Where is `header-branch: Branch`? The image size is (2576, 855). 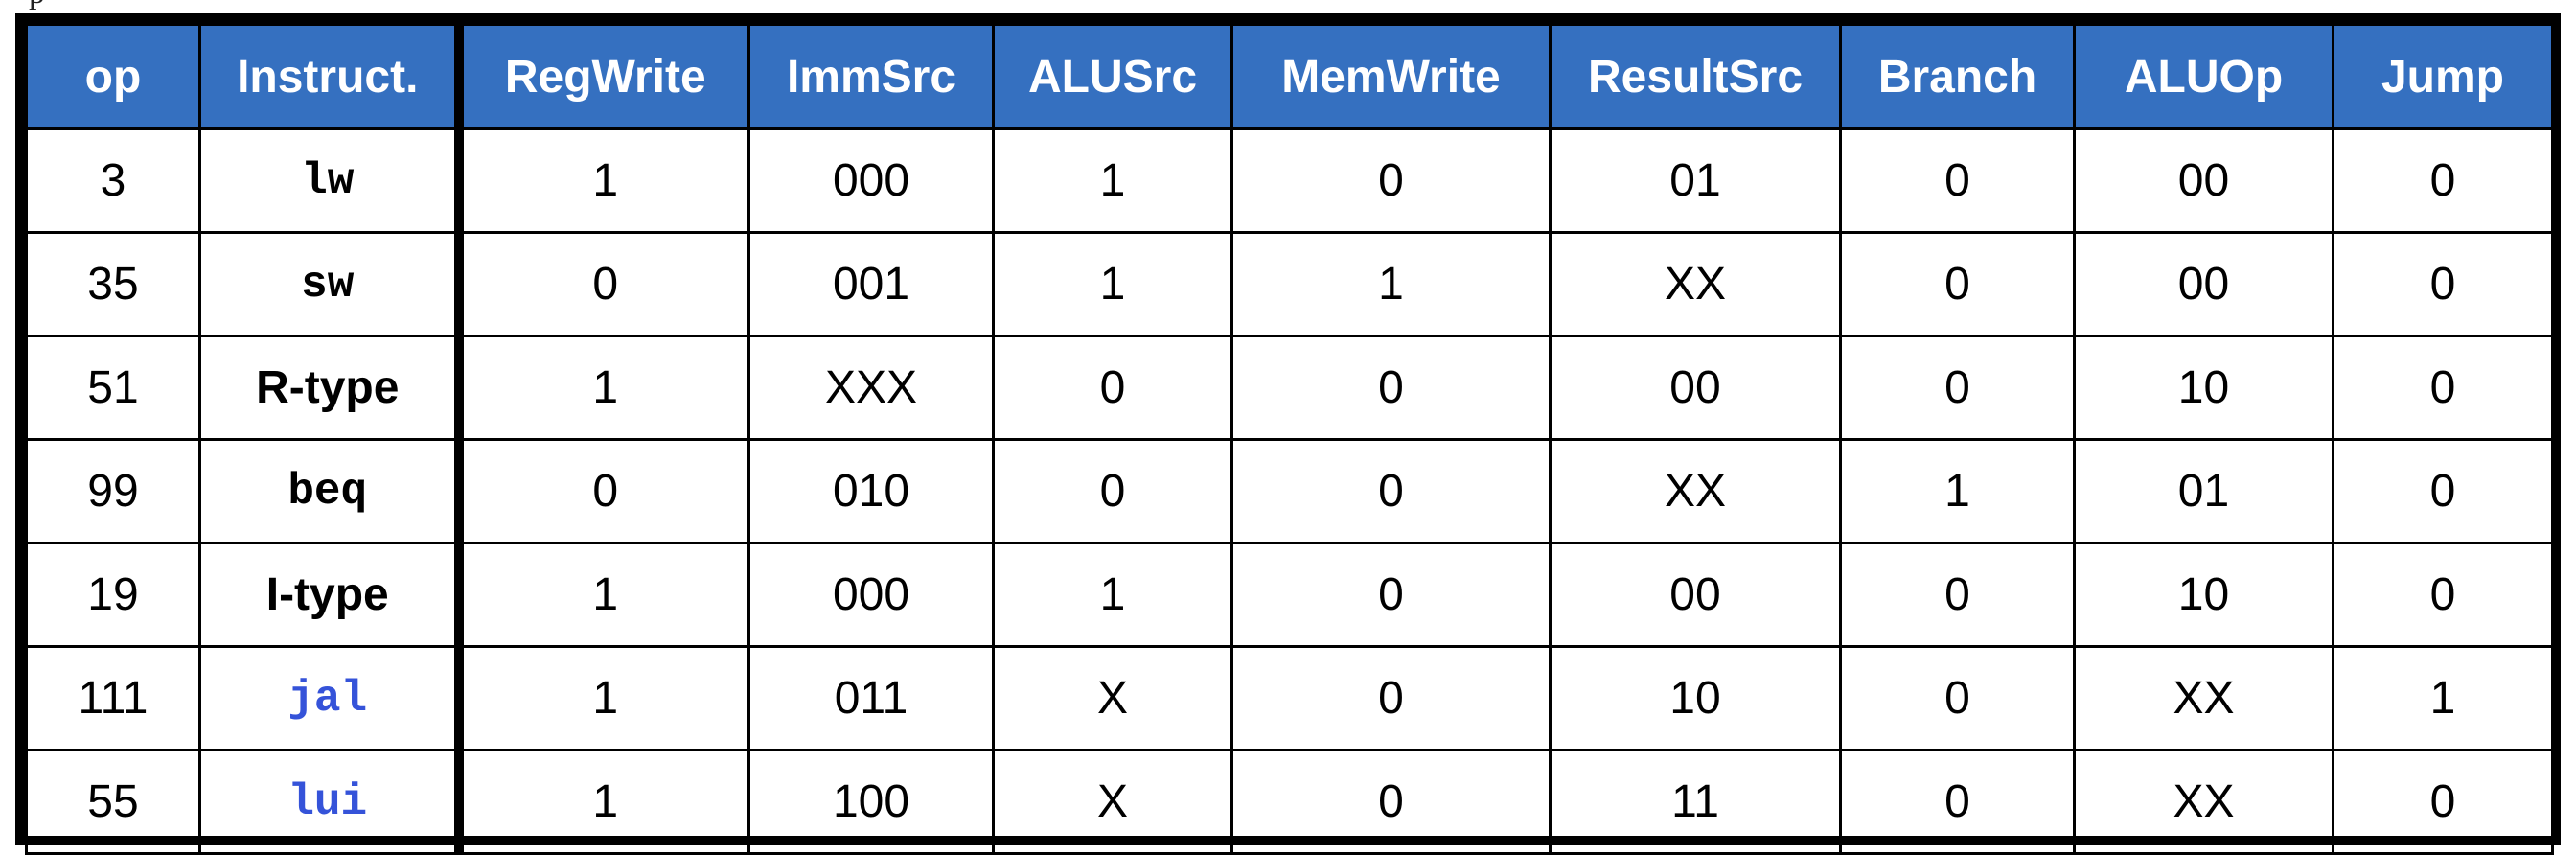 header-branch: Branch is located at coordinates (1957, 76).